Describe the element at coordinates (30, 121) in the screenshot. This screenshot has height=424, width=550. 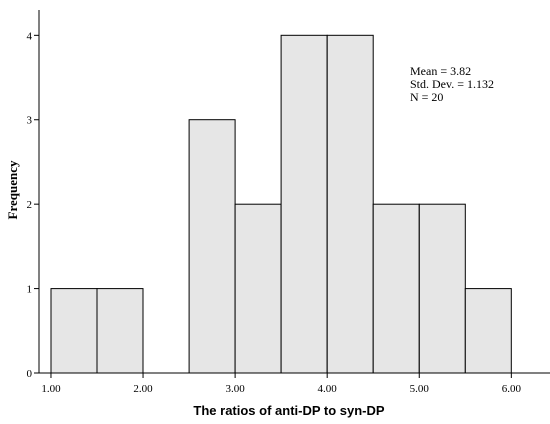
I see `y-tick-label: 3` at that location.